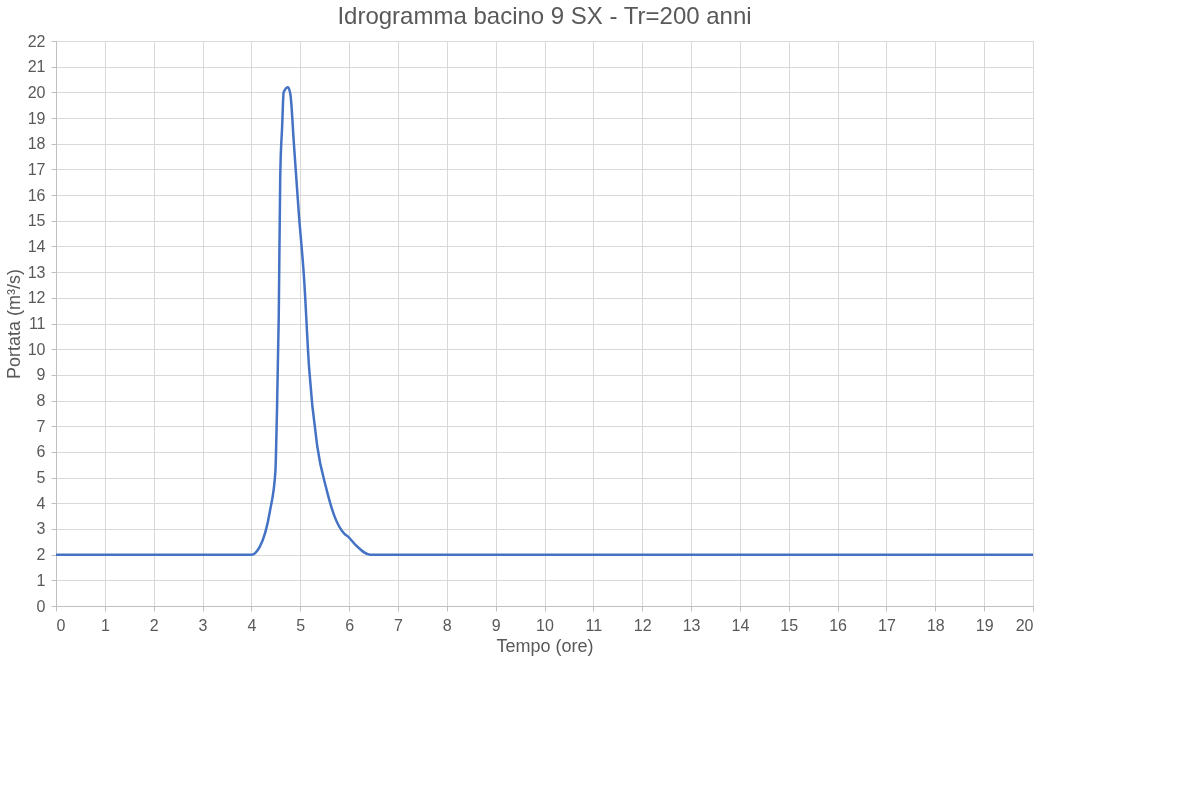 The height and width of the screenshot is (789, 1178). I want to click on x-tick-label: 18, so click(935, 625).